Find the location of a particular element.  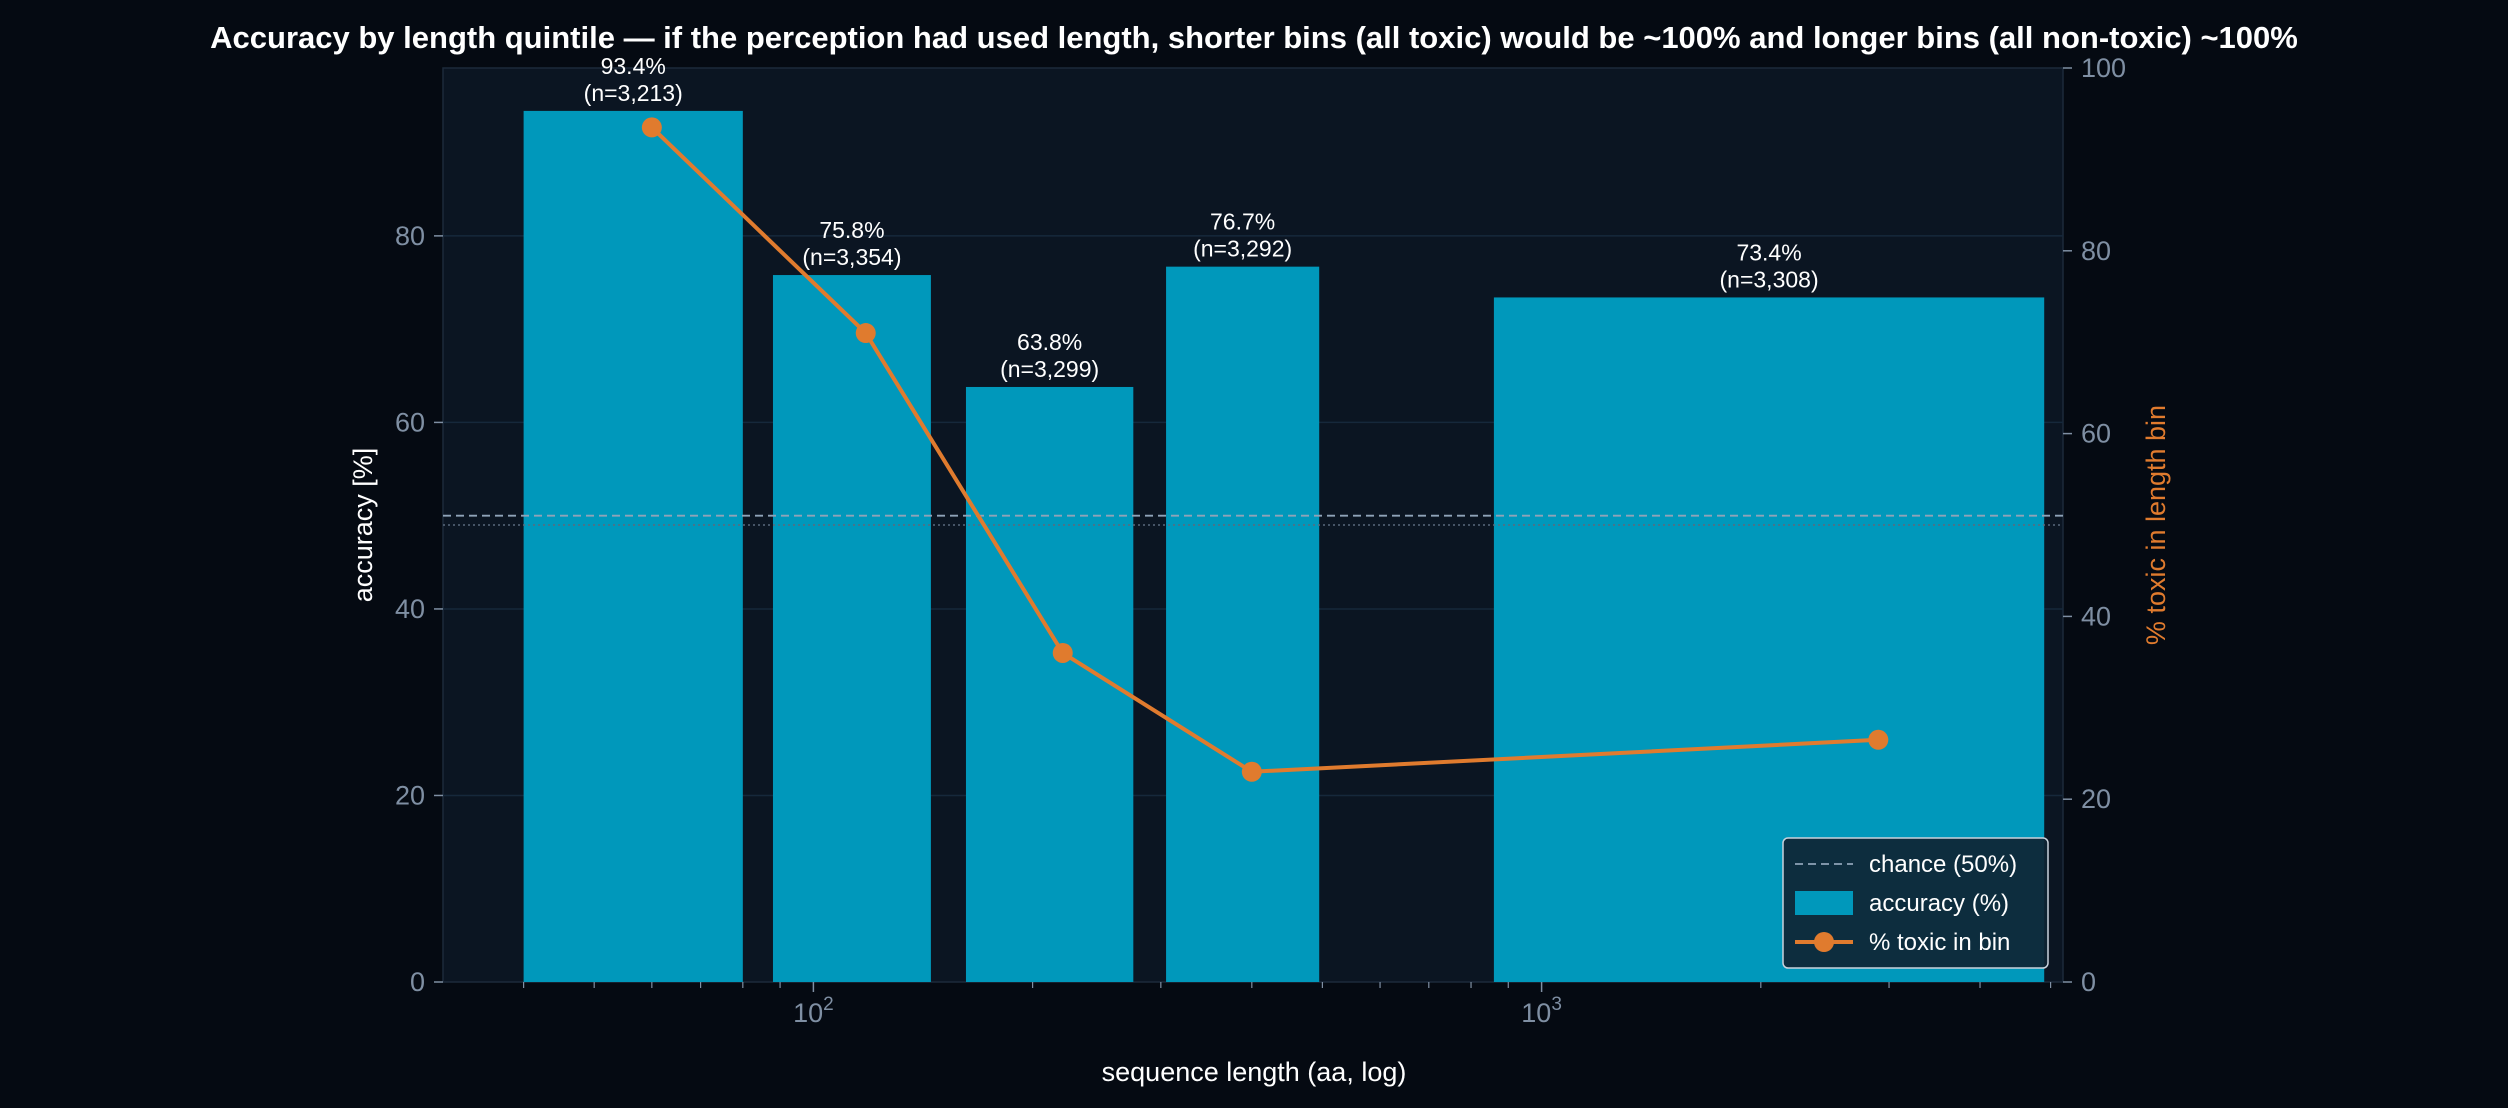

y-tick-label: 40 is located at coordinates (410, 609).